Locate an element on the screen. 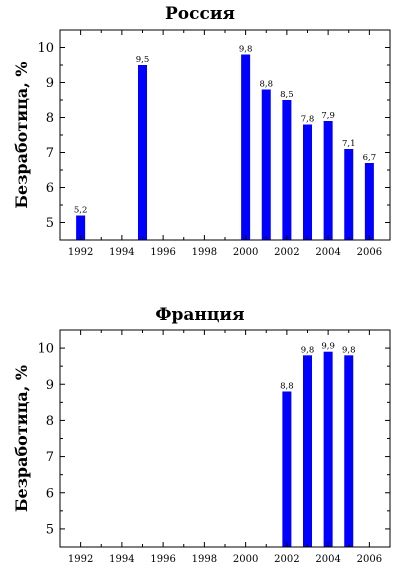 Image resolution: width=400 pixels, height=573 pixels. data-label: 7,9 is located at coordinates (328, 116).